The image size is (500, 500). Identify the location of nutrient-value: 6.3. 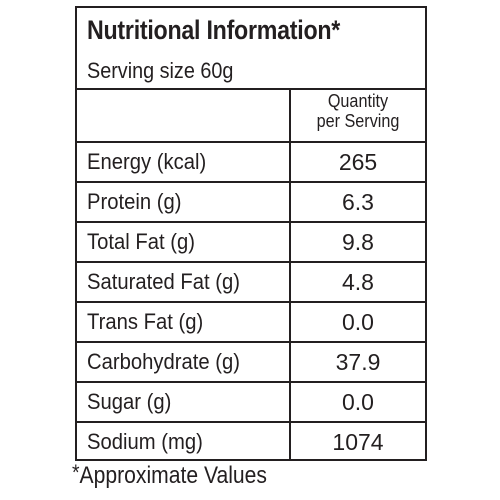
(358, 202).